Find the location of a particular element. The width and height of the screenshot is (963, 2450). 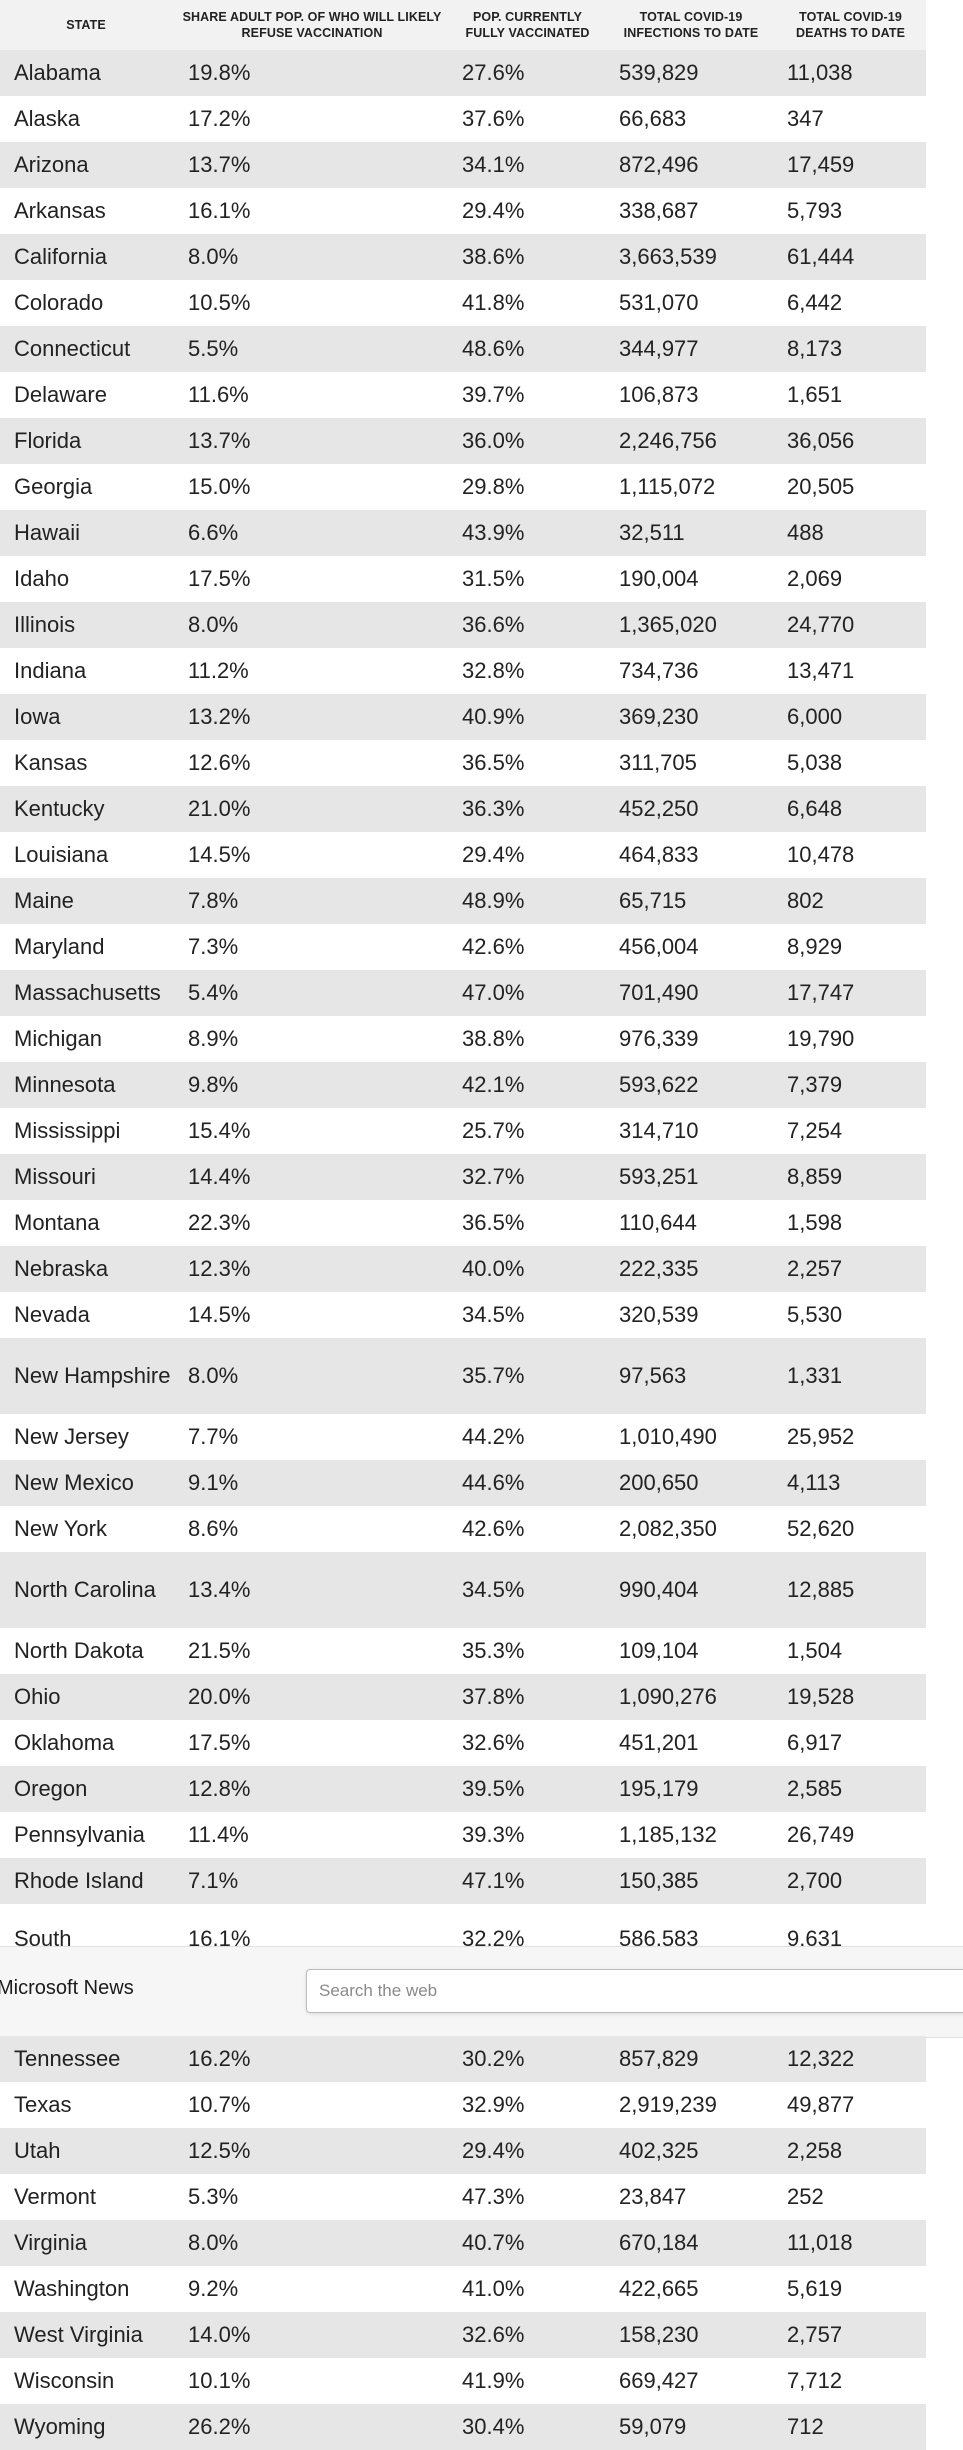

vaccinated-cell: 34.1% is located at coordinates (493, 164).